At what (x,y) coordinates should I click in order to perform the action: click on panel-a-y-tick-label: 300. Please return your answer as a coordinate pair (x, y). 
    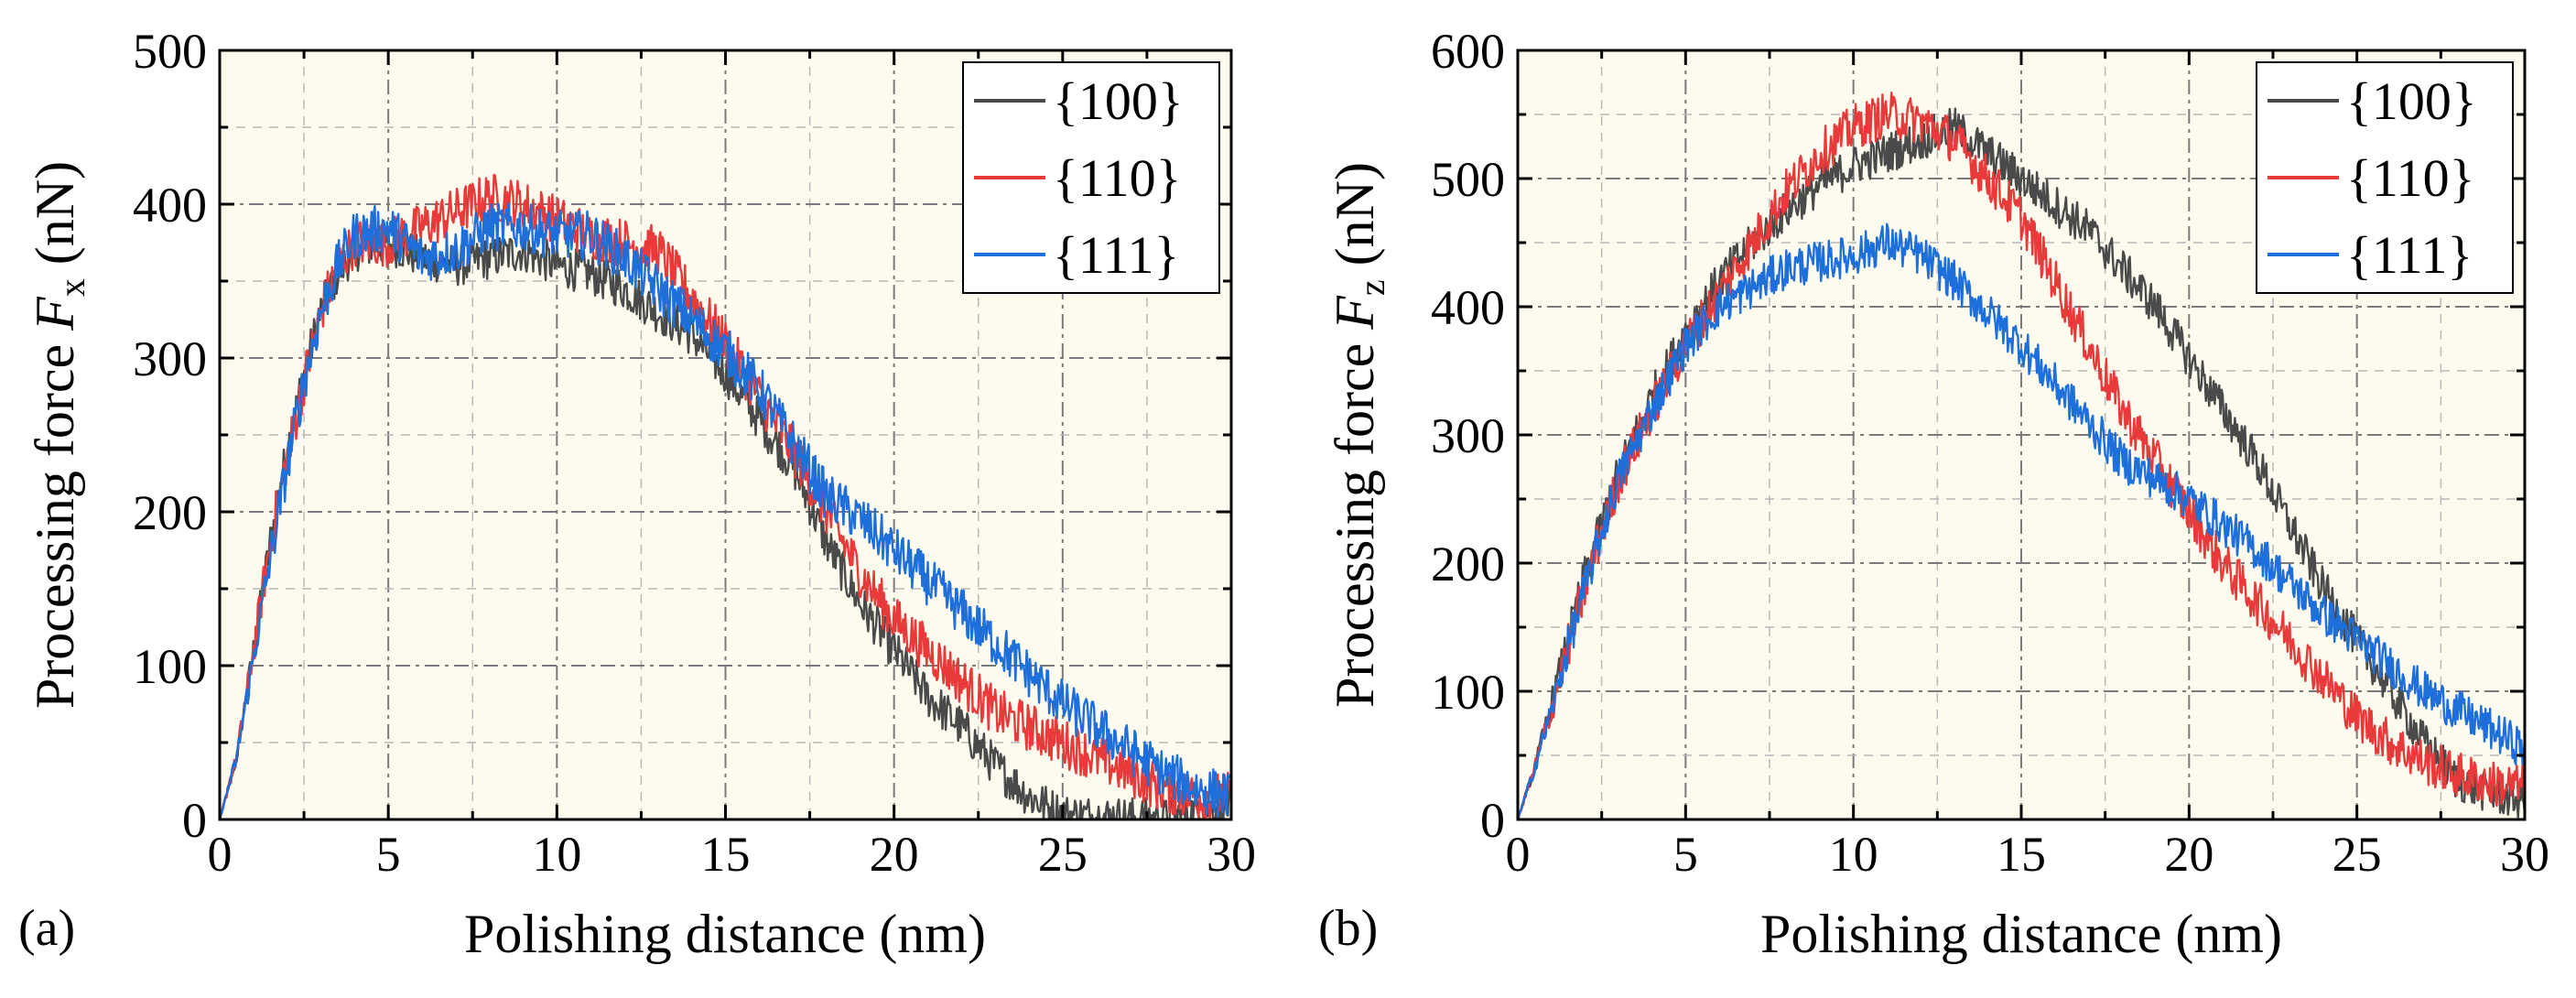
    Looking at the image, I should click on (170, 358).